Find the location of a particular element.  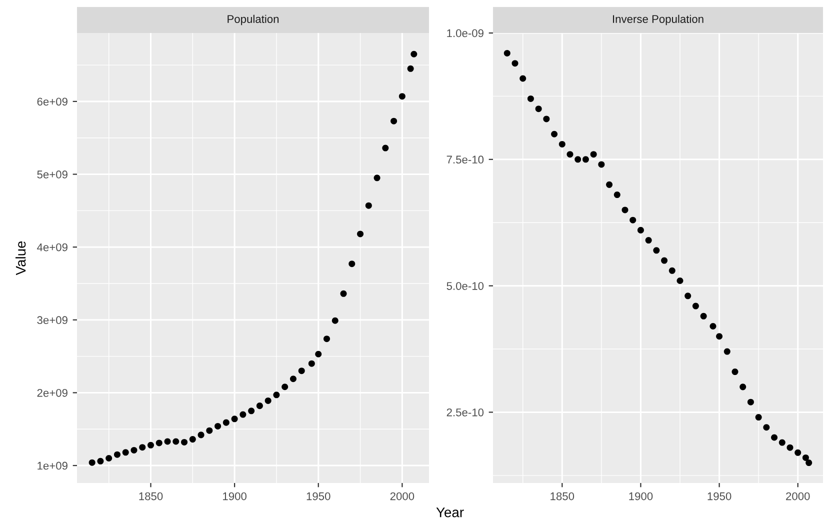

x-axis-title: Year is located at coordinates (450, 513).